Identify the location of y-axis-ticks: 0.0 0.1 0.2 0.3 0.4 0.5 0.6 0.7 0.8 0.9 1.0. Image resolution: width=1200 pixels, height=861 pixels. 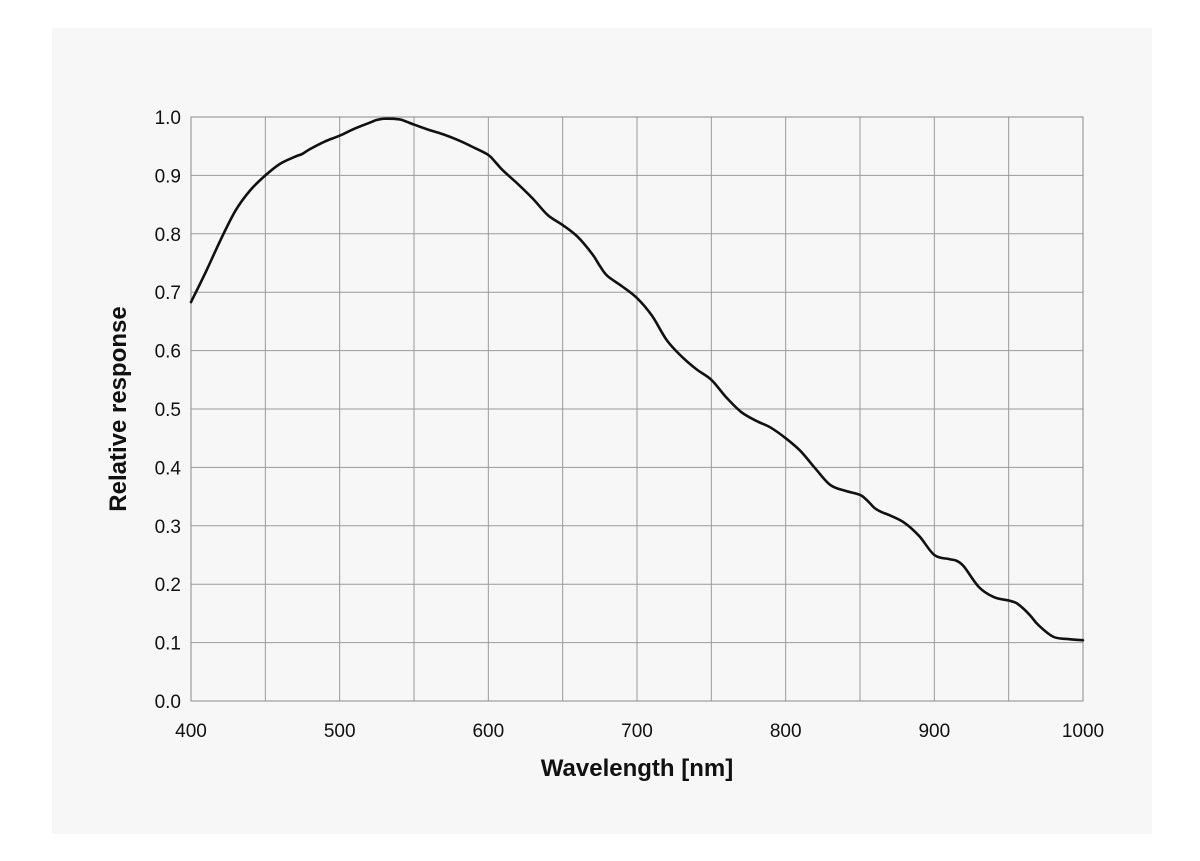
(168, 410).